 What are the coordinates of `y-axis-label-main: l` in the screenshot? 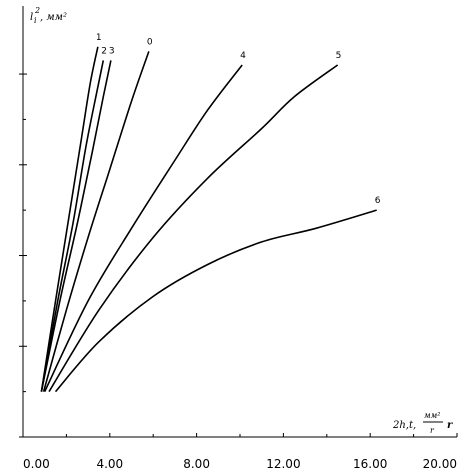 It's located at (31, 17).